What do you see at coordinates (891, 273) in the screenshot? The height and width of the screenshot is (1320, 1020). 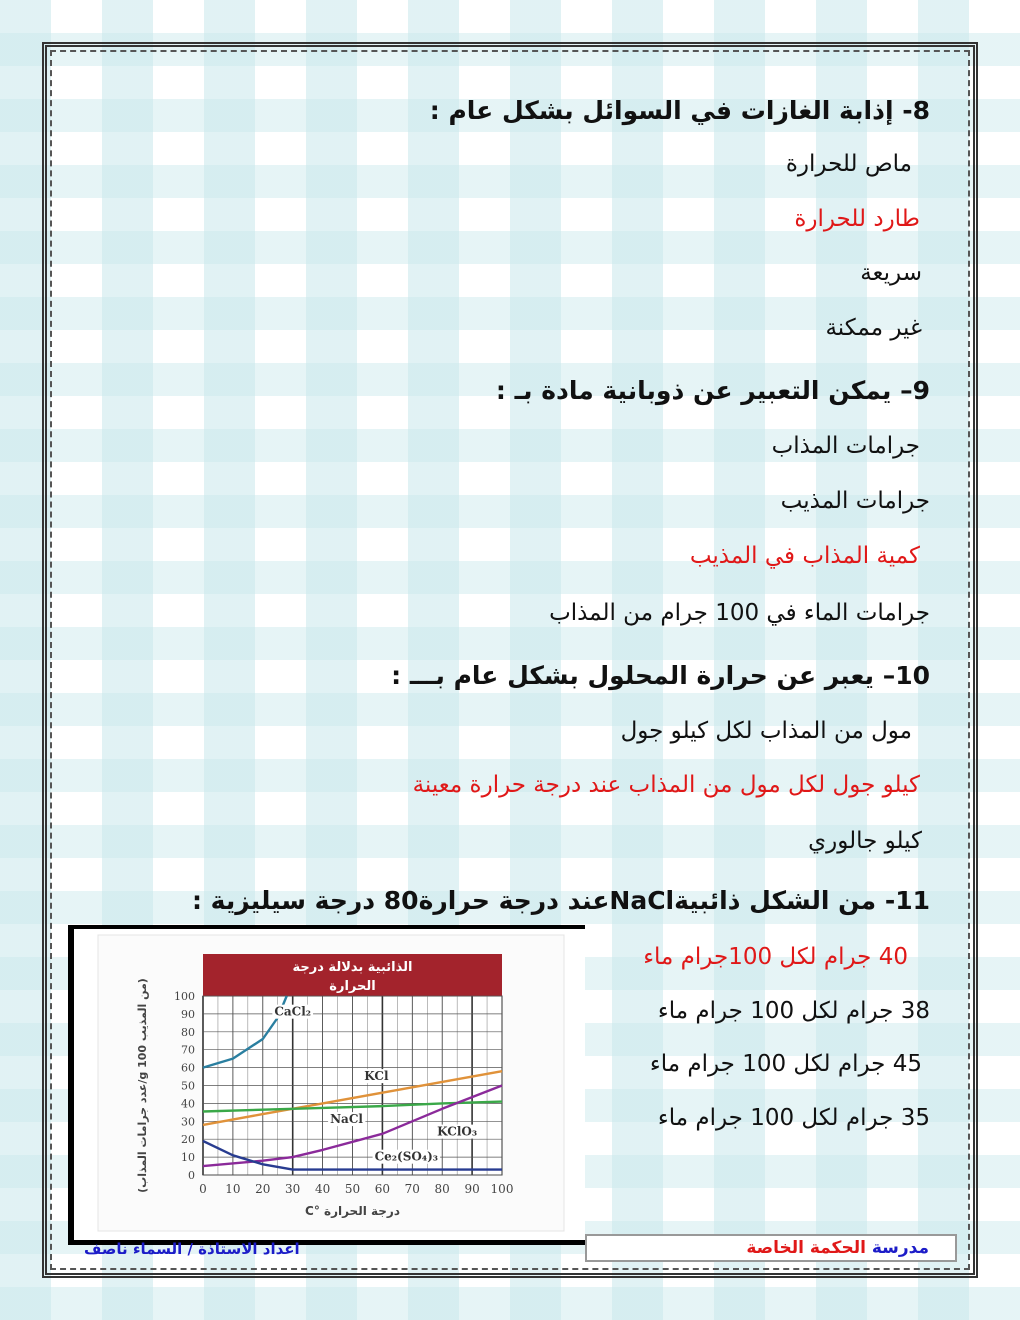 I see `question-8-option: سريعة` at bounding box center [891, 273].